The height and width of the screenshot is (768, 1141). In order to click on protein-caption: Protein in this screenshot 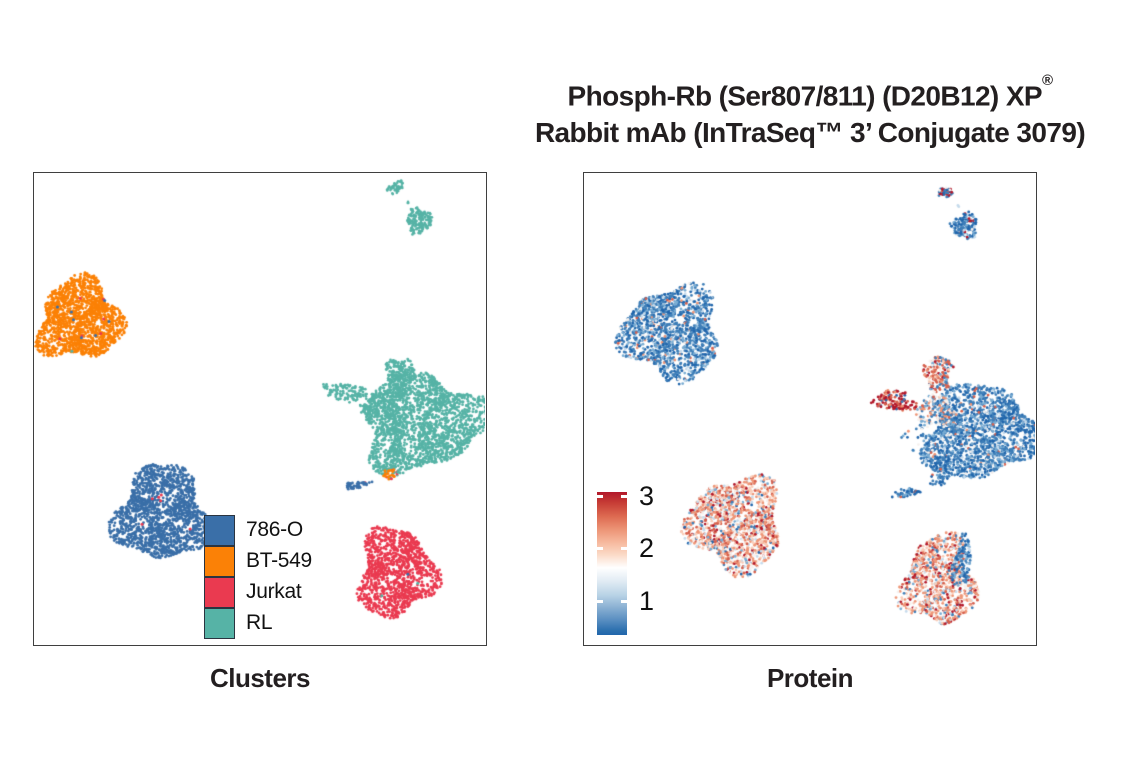, I will do `click(810, 678)`.